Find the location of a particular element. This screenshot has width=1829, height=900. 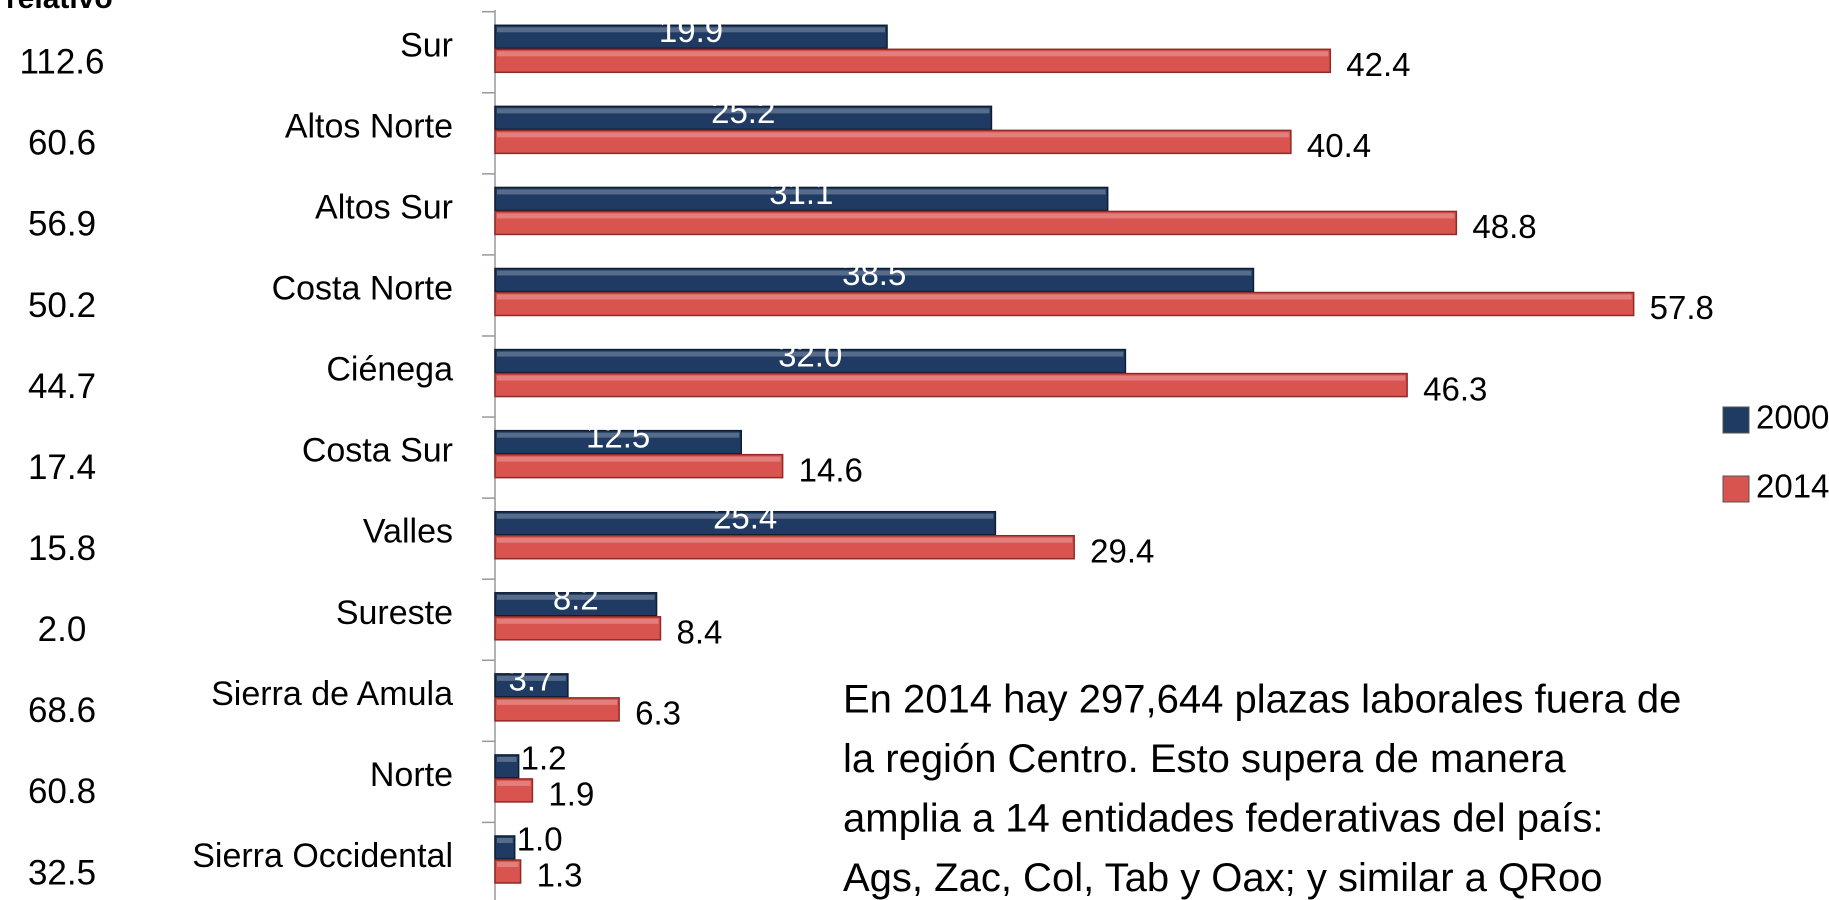

side-column-value: 15.8 is located at coordinates (62, 548).